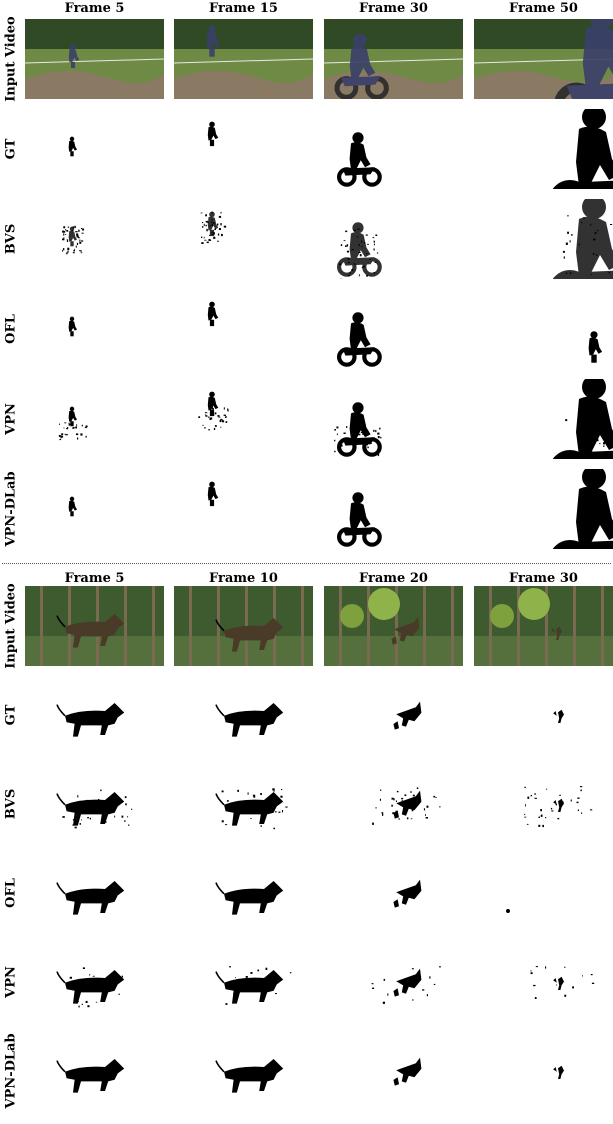  What do you see at coordinates (393, 578) in the screenshot?
I see `column-header: Frame 20` at bounding box center [393, 578].